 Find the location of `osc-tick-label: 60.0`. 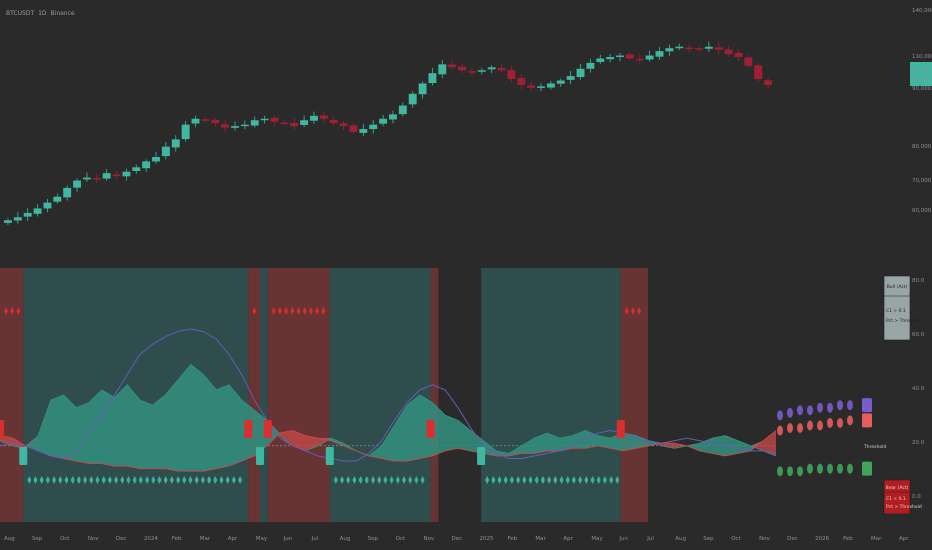

osc-tick-label: 60.0 is located at coordinates (918, 335).